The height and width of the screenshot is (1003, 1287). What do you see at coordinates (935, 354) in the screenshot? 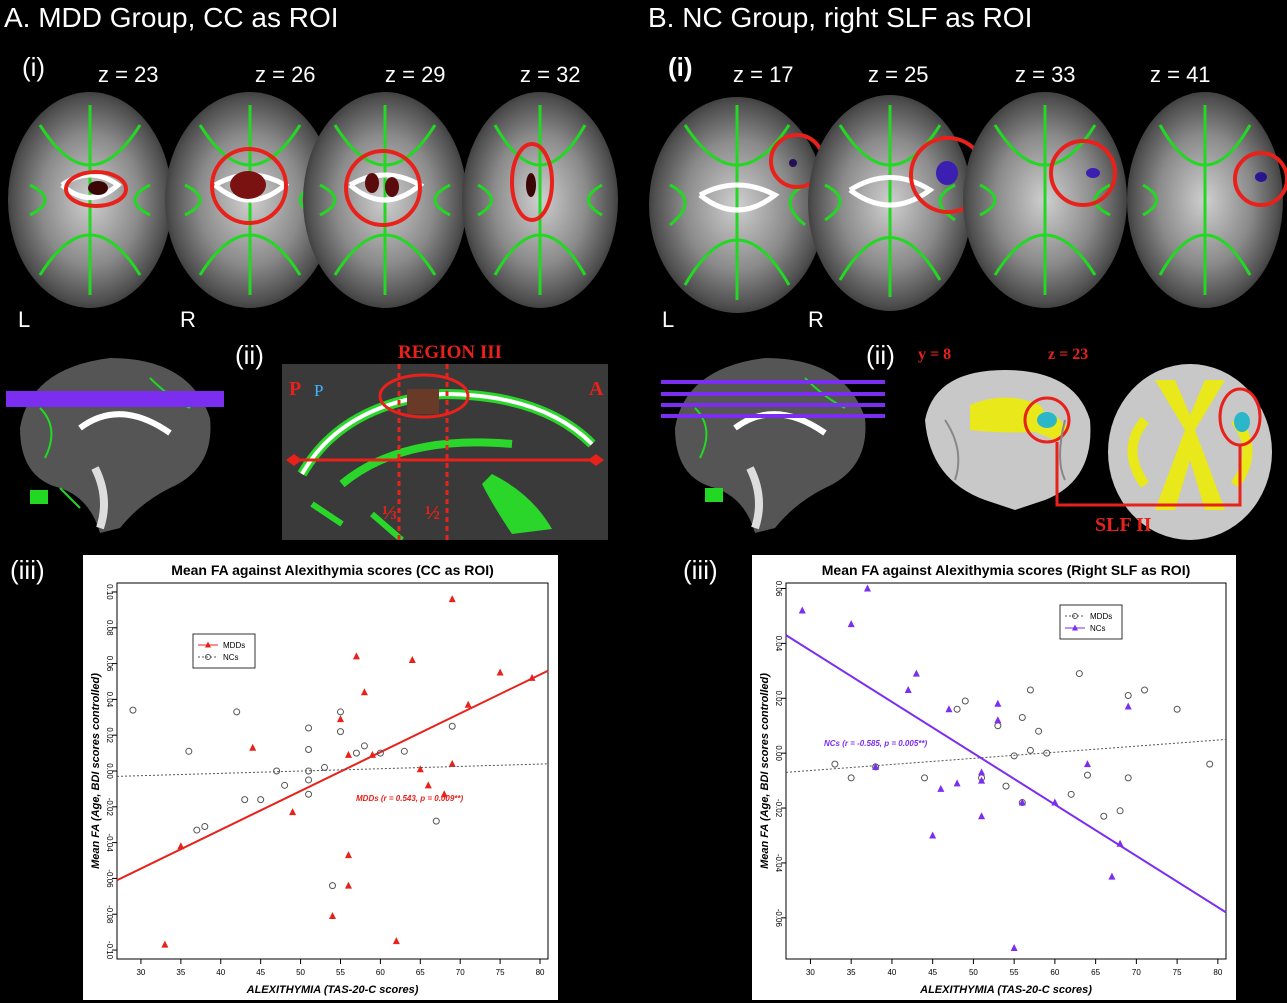
I see `coronal-y-label: y = 8` at bounding box center [935, 354].